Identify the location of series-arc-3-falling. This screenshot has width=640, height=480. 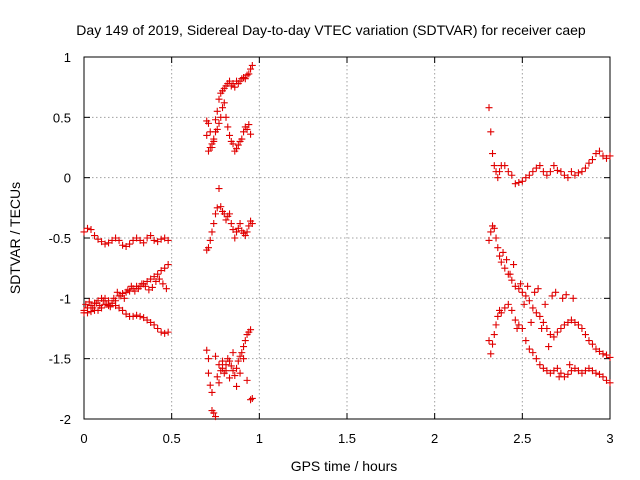
(549, 291).